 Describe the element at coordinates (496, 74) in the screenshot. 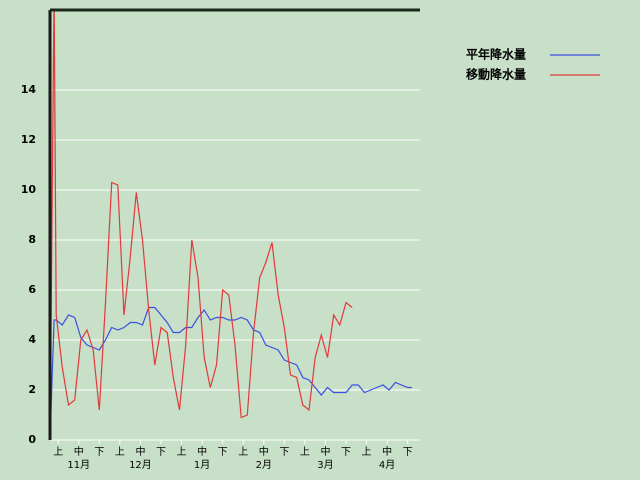

I see `legend-label: 移動降水量` at that location.